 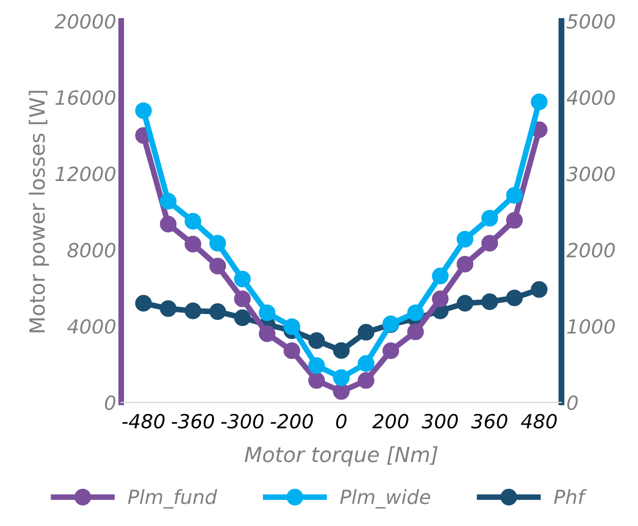 What do you see at coordinates (538, 421) in the screenshot?
I see `x-tick-label: 480` at bounding box center [538, 421].